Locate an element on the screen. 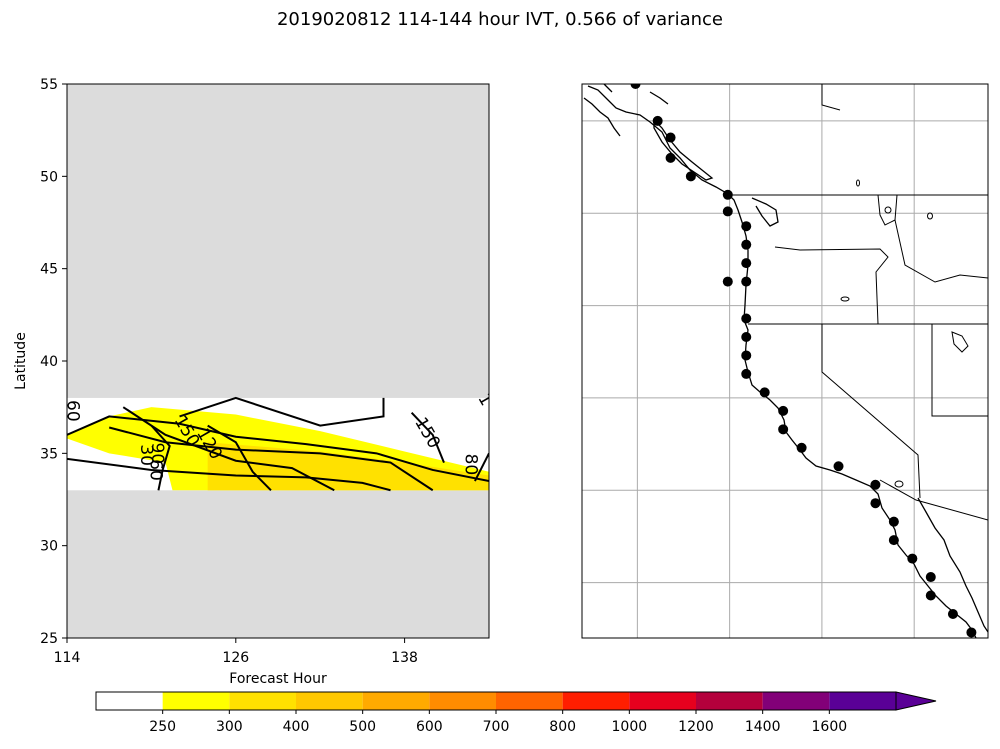 The width and height of the screenshot is (1000, 749). y-axis-ticks: 25 30 35 40 45 50 55 is located at coordinates (53, 362).